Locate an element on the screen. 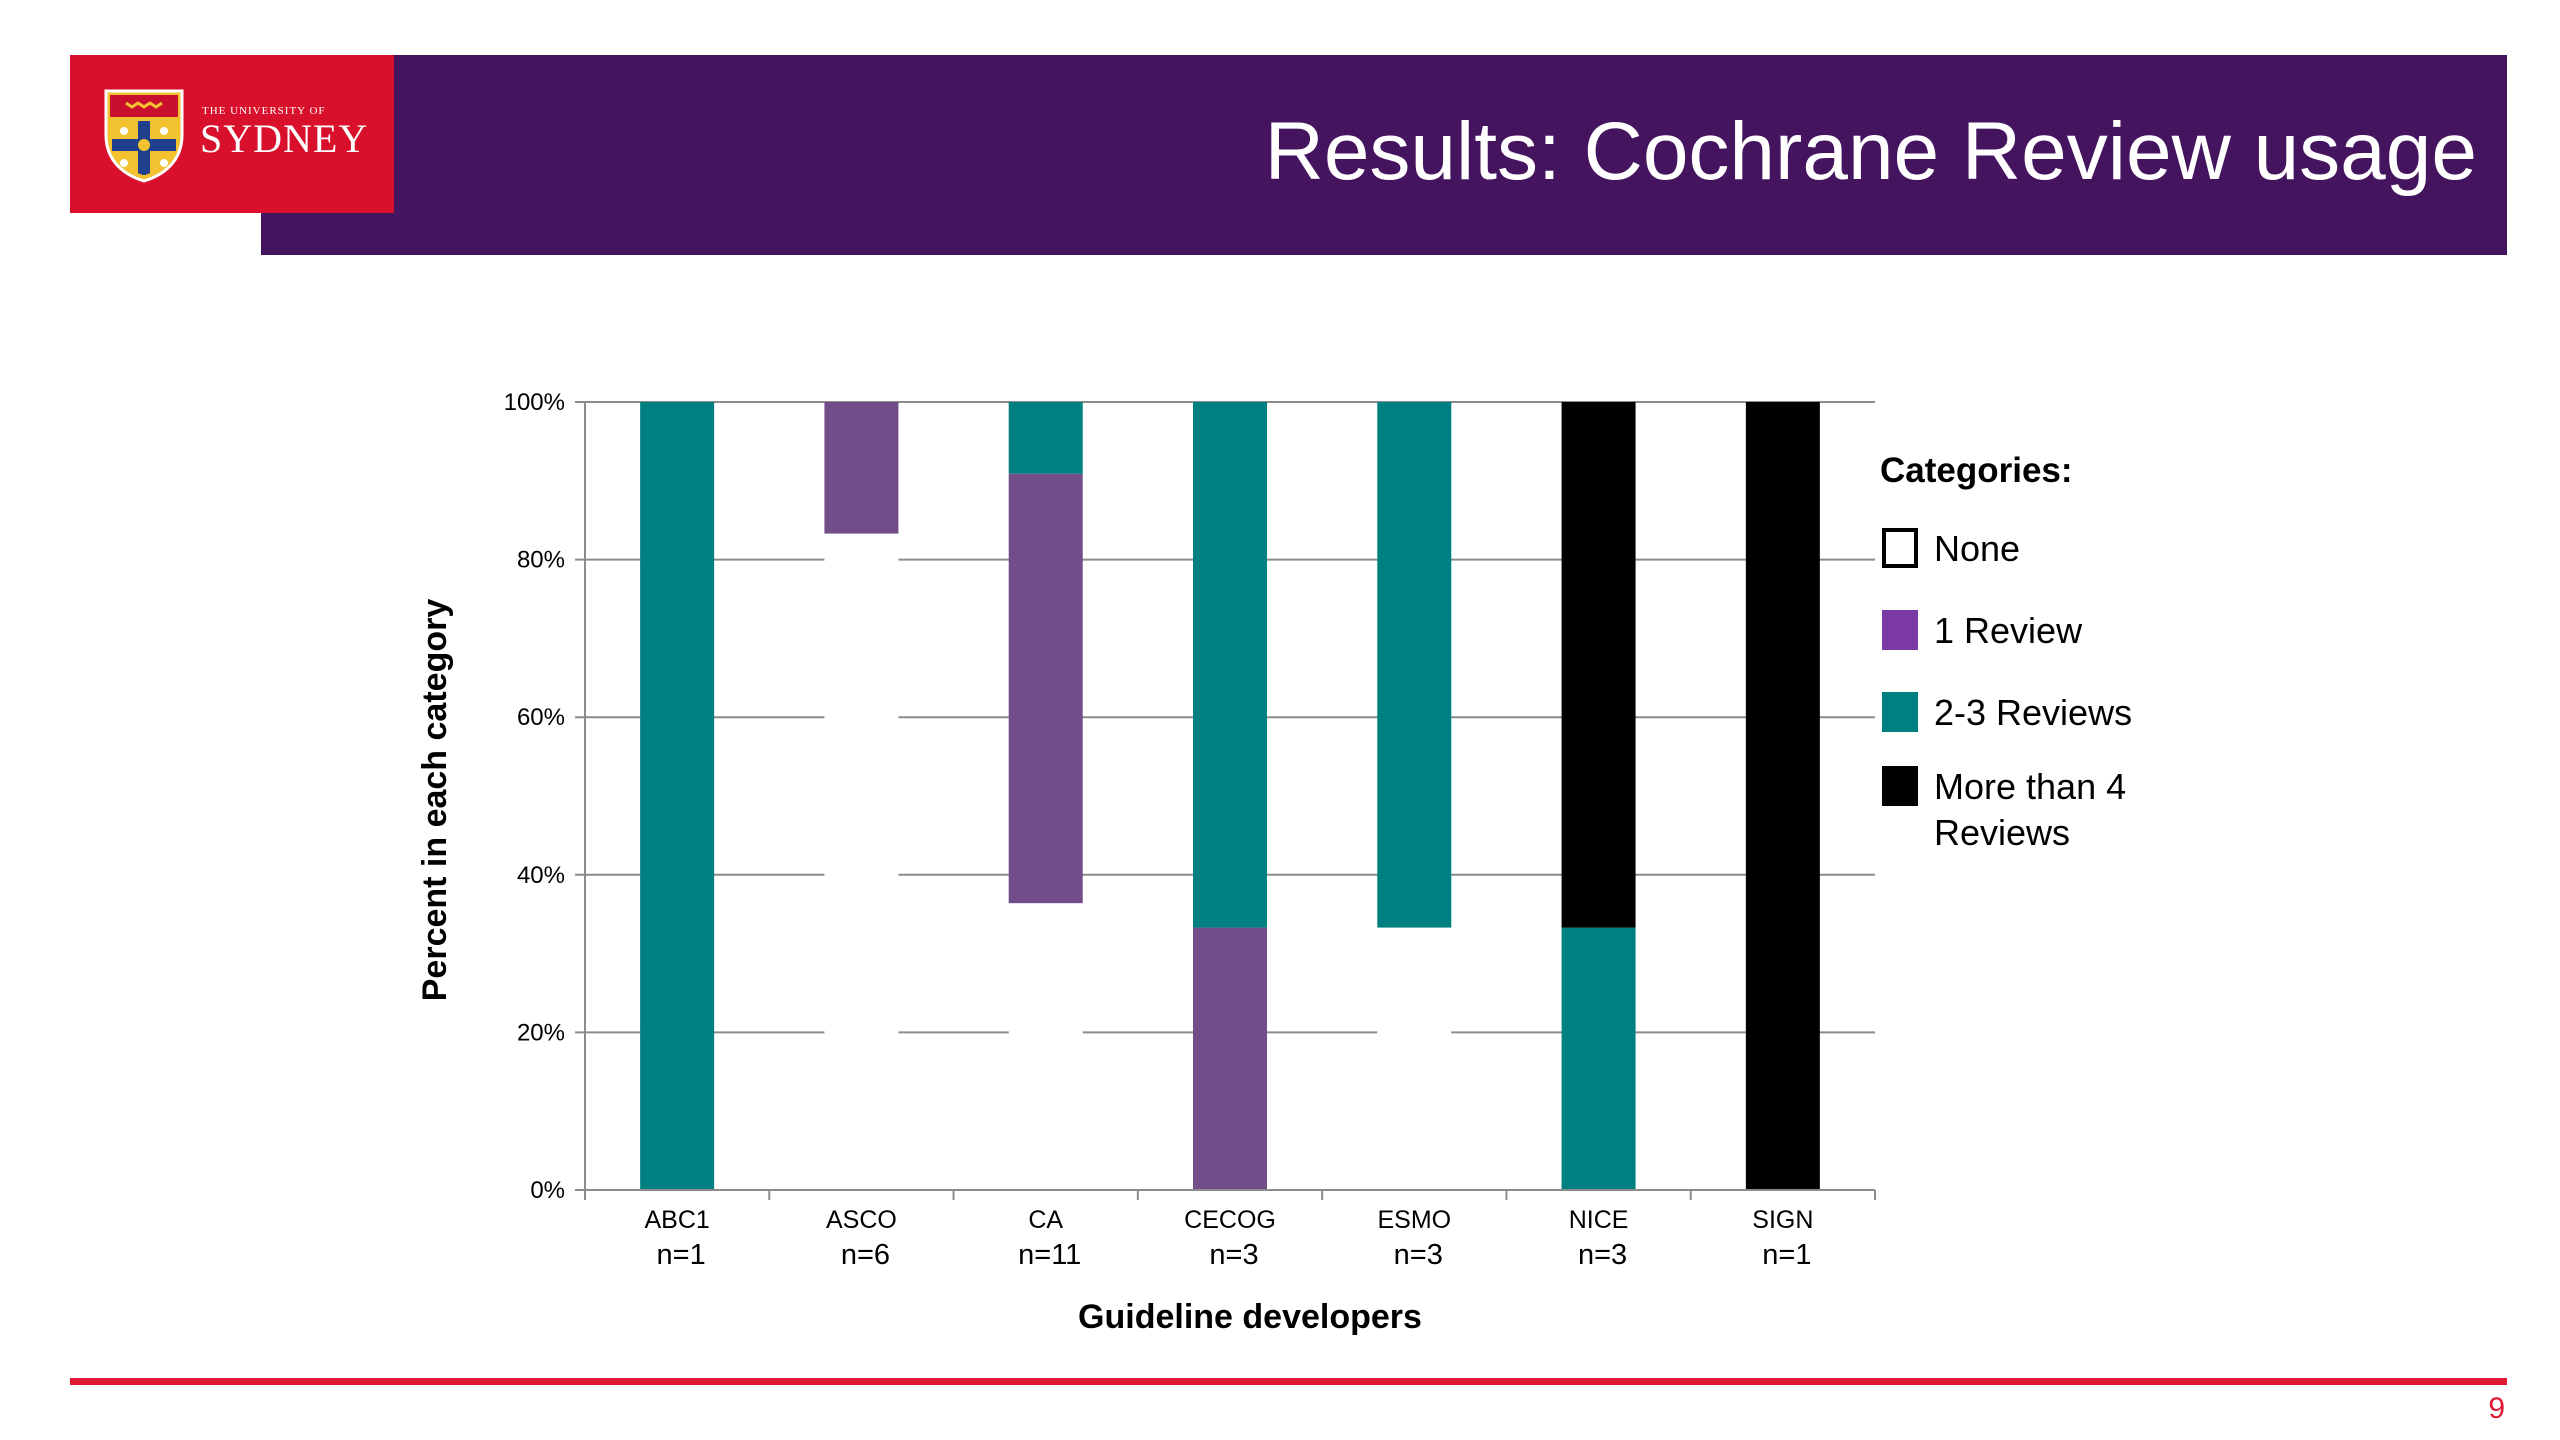 This screenshot has height=1440, width=2560. y-tick-label: 100% is located at coordinates (534, 402).